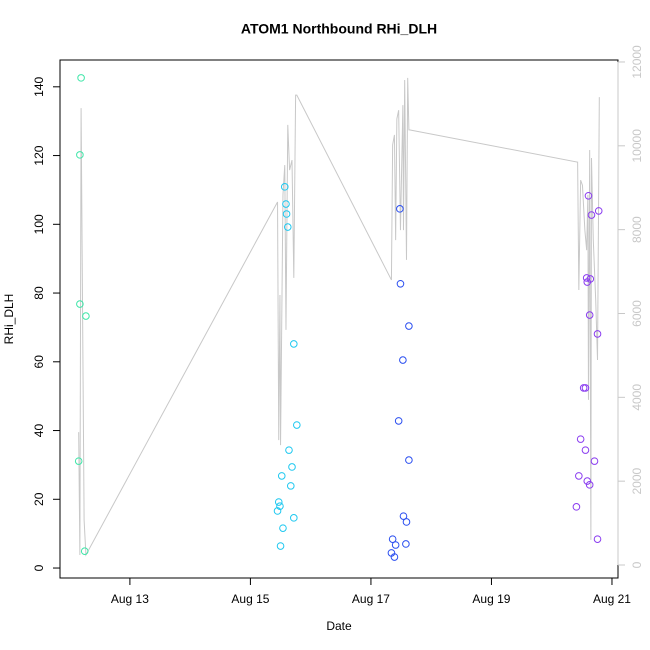 This screenshot has height=650, width=650. What do you see at coordinates (39, 362) in the screenshot?
I see `y-tick-label: 60` at bounding box center [39, 362].